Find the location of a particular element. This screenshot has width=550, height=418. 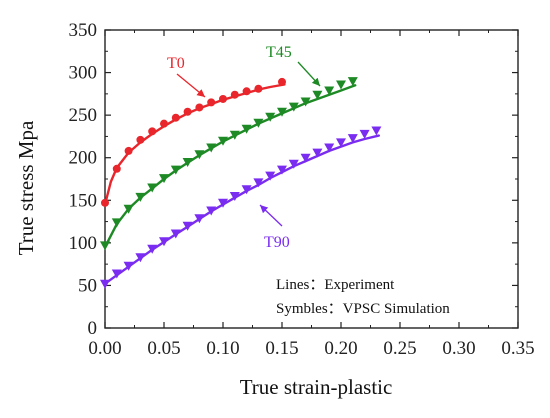

y-tick-label: 250 is located at coordinates (83, 115).